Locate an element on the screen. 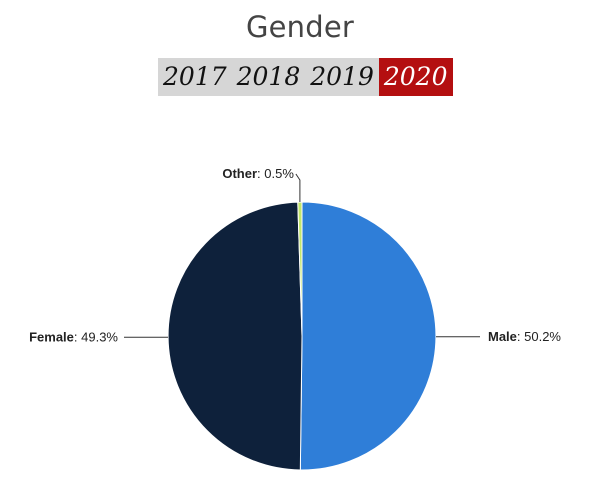 The height and width of the screenshot is (503, 600). year-tab-2018: 2018 is located at coordinates (268, 76).